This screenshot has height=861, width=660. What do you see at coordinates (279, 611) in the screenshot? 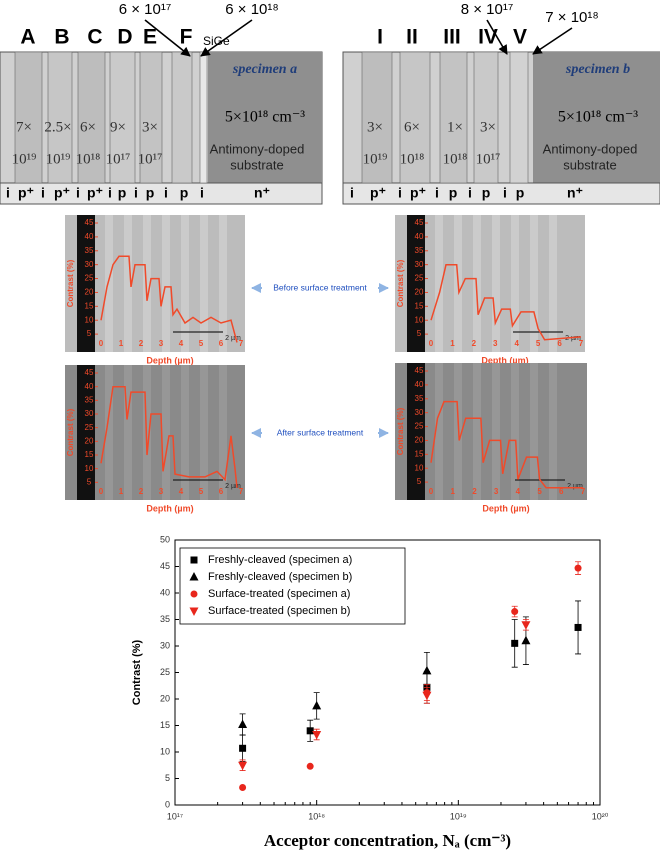
I see `legend-label: Surface-treated (specimen b)` at bounding box center [279, 611].